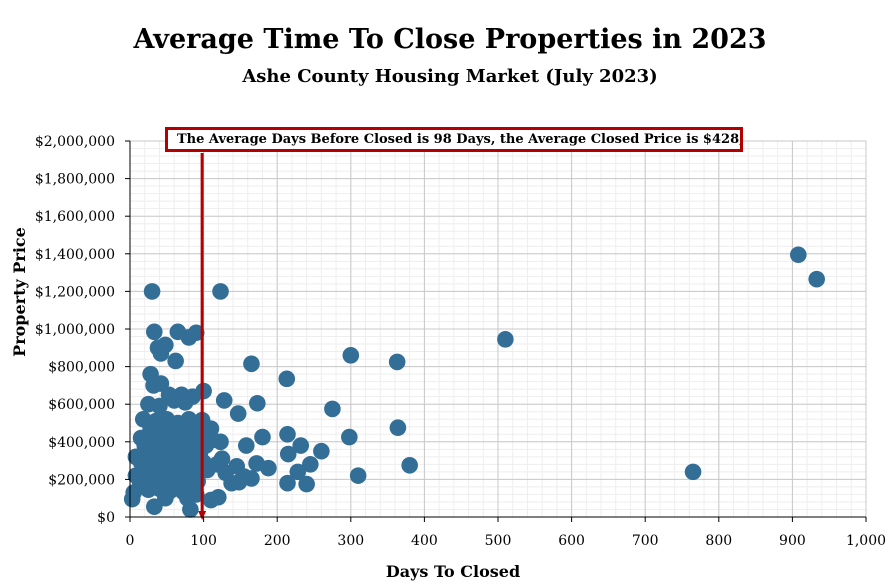 The height and width of the screenshot is (584, 890). I want to click on y-tick-label: $1,600,000, so click(75, 217).